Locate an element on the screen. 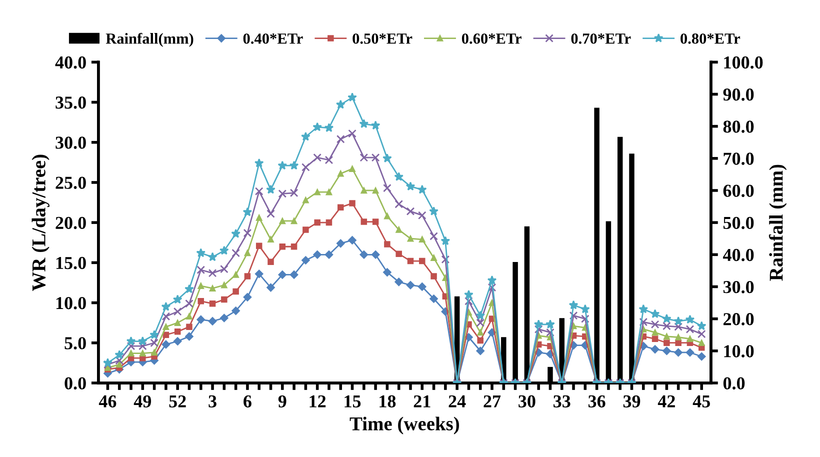 The height and width of the screenshot is (457, 820). y2-tick-label: 70.0 is located at coordinates (739, 158).